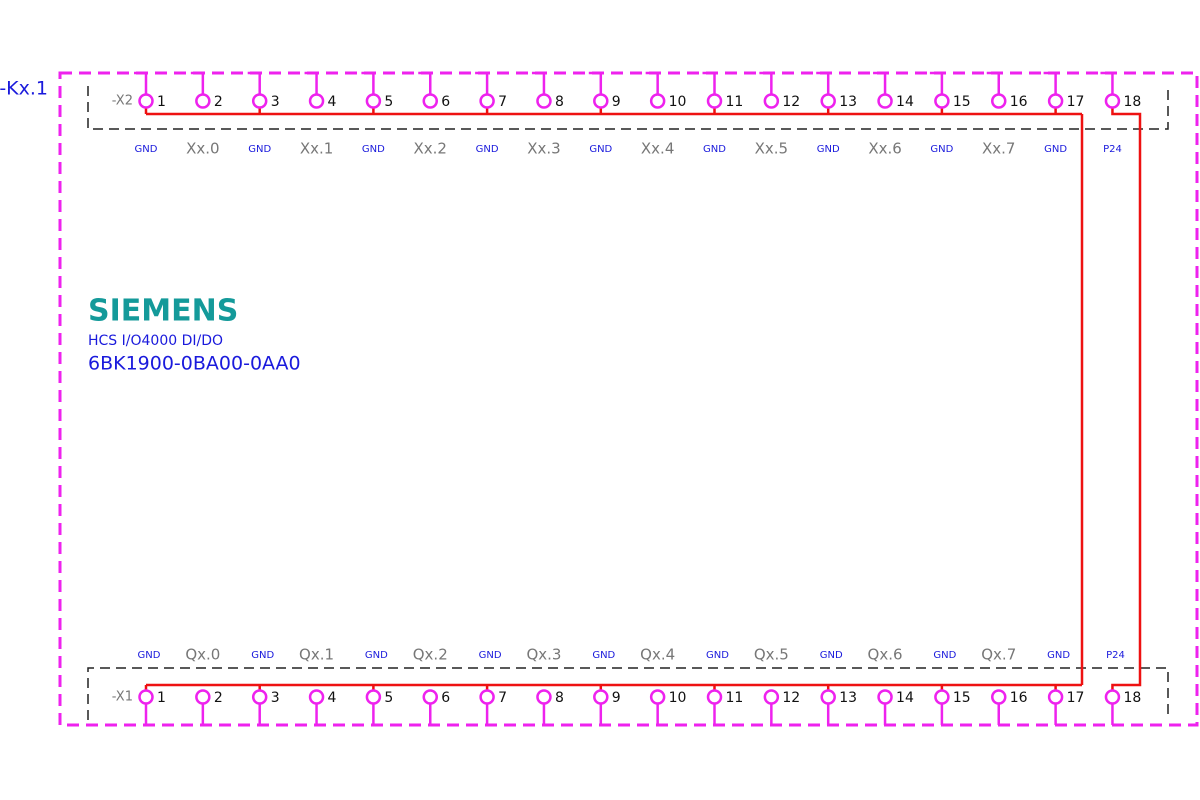 This screenshot has width=1200, height=800. I want to click on signal-label: Xx.3, so click(543, 149).